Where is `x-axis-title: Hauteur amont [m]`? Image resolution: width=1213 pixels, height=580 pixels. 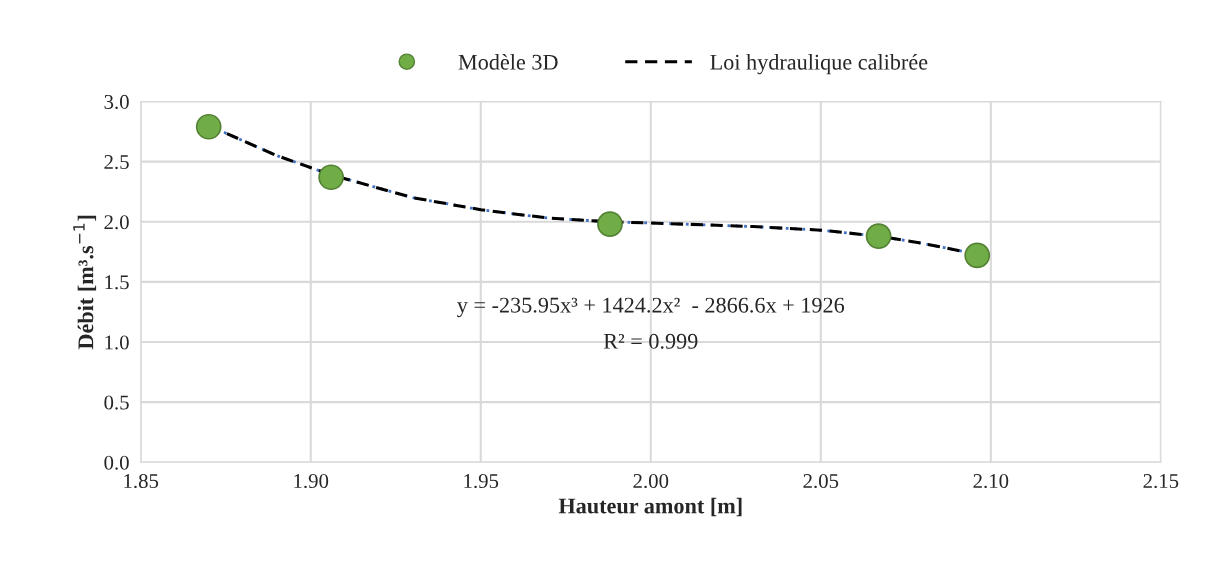 x-axis-title: Hauteur amont [m] is located at coordinates (650, 507).